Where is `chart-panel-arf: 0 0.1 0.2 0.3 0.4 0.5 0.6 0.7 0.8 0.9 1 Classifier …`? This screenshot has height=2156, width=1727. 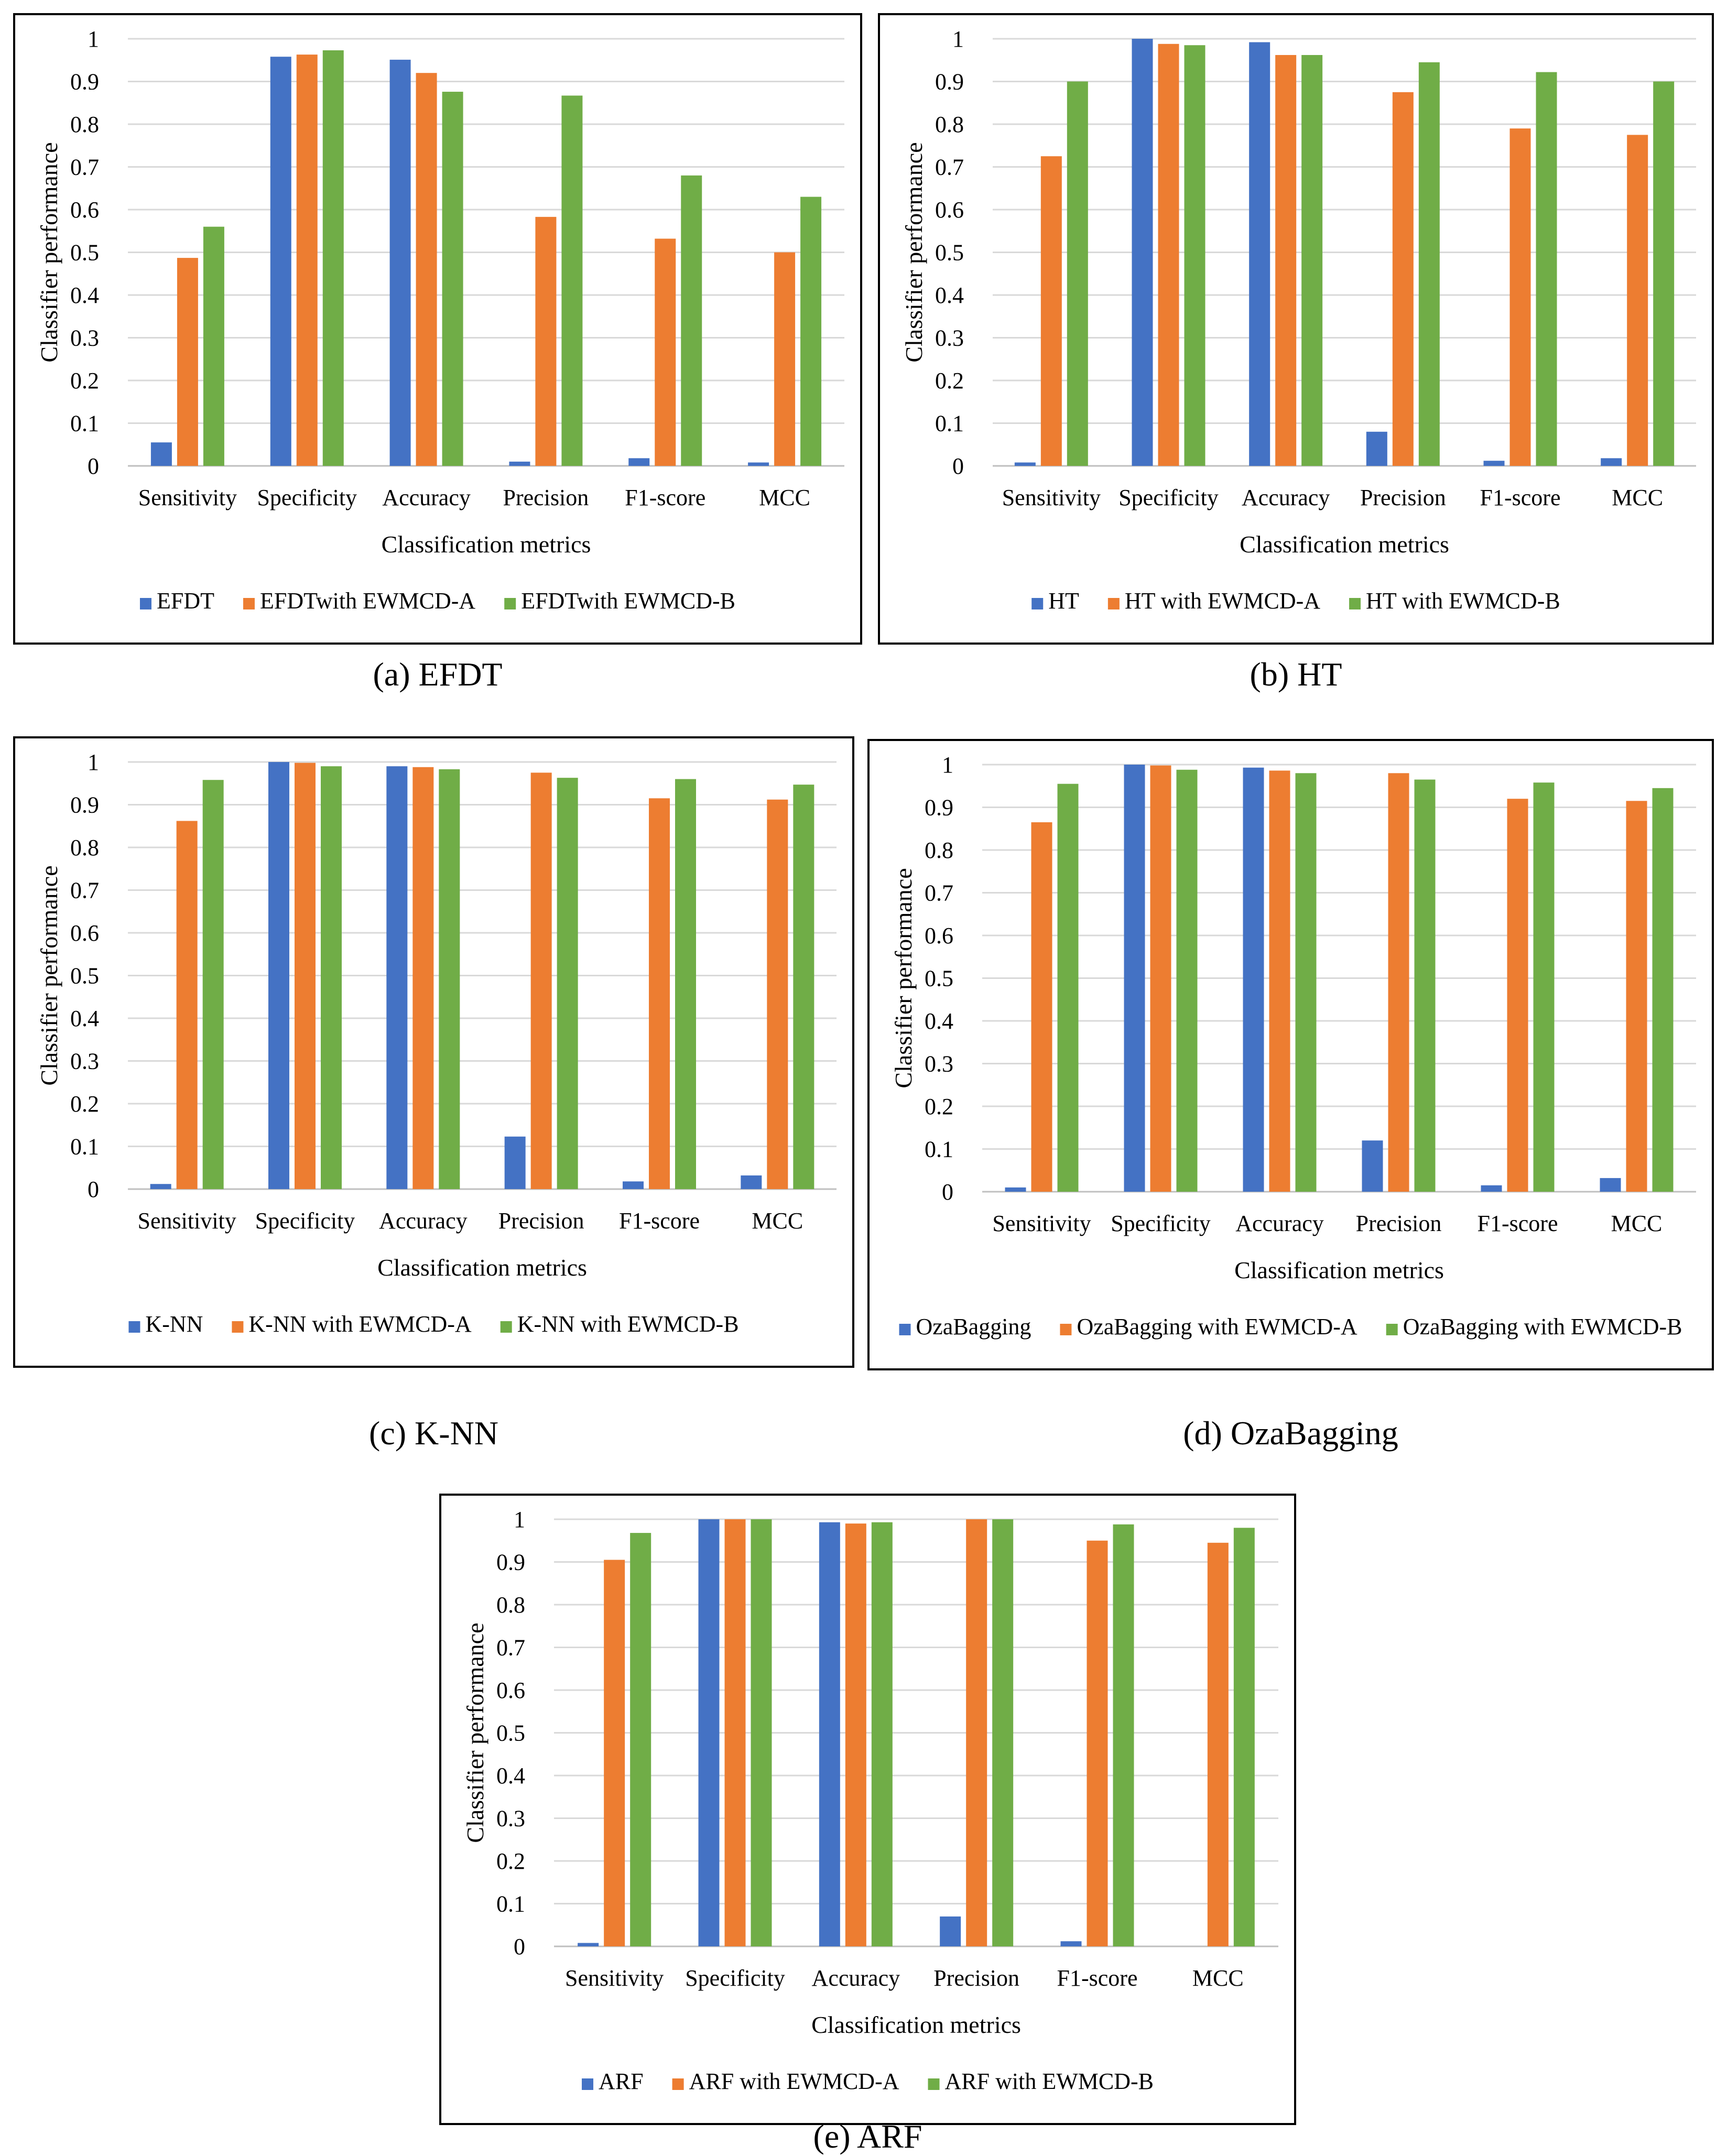
chart-panel-arf: 0 0.1 0.2 0.3 0.4 0.5 0.6 0.7 0.8 0.9 1 Classifier … is located at coordinates (867, 1809).